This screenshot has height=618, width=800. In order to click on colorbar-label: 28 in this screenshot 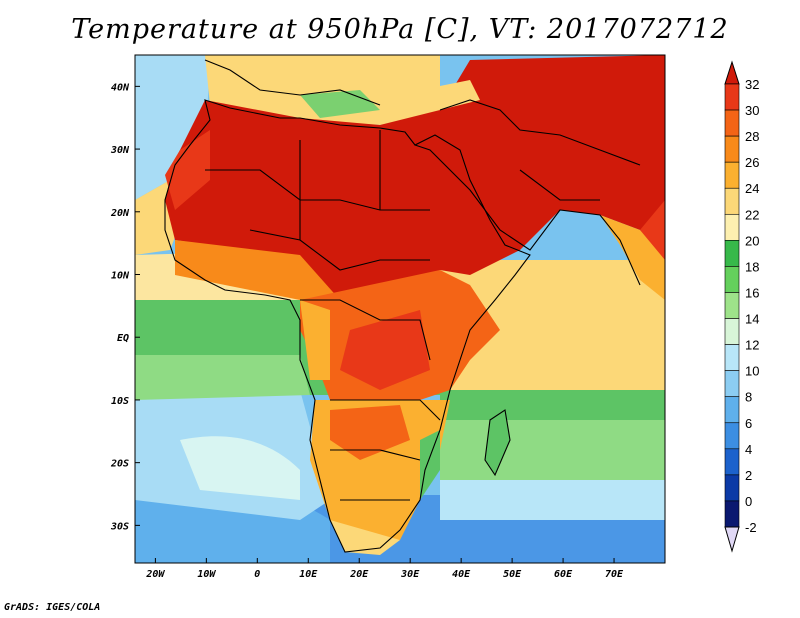, I will do `click(752, 136)`.